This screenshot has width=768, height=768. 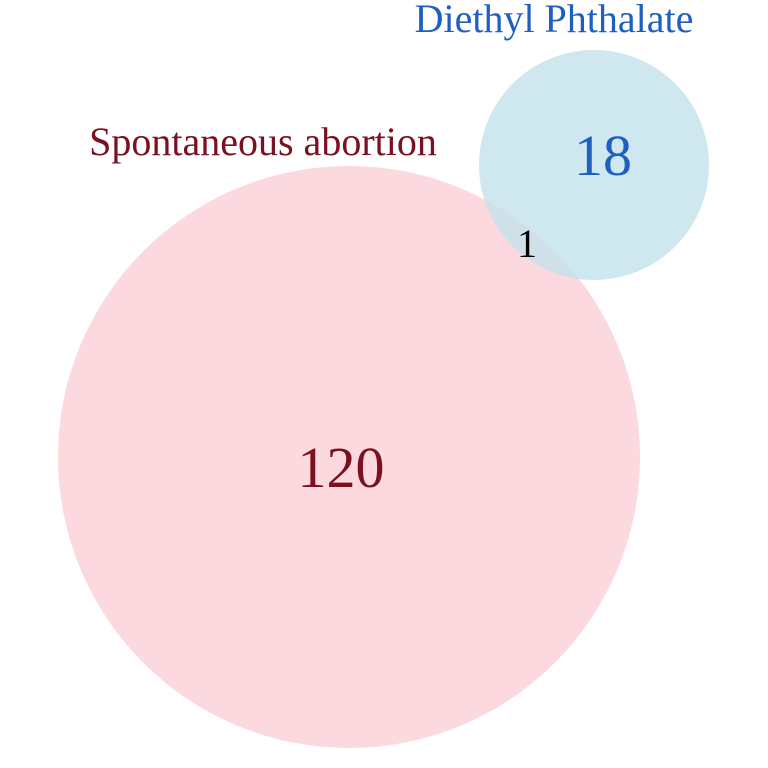 What do you see at coordinates (263, 141) in the screenshot?
I see `spontaneous-abortion-label: Spontaneous abortion` at bounding box center [263, 141].